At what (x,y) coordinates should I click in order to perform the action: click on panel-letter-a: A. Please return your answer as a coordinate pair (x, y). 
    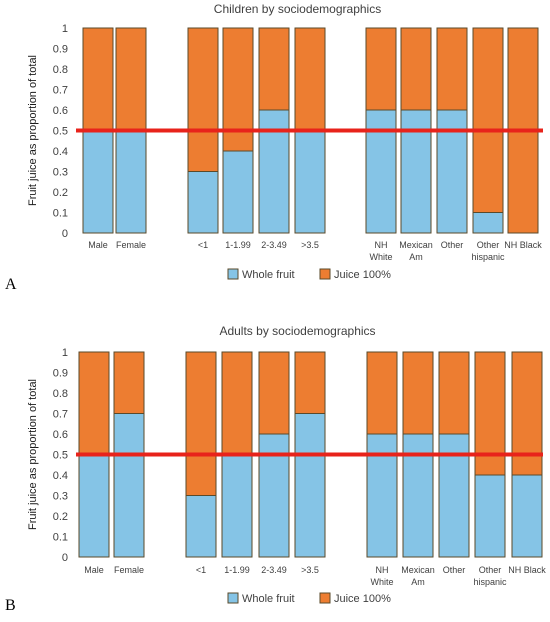
    Looking at the image, I should click on (11, 284).